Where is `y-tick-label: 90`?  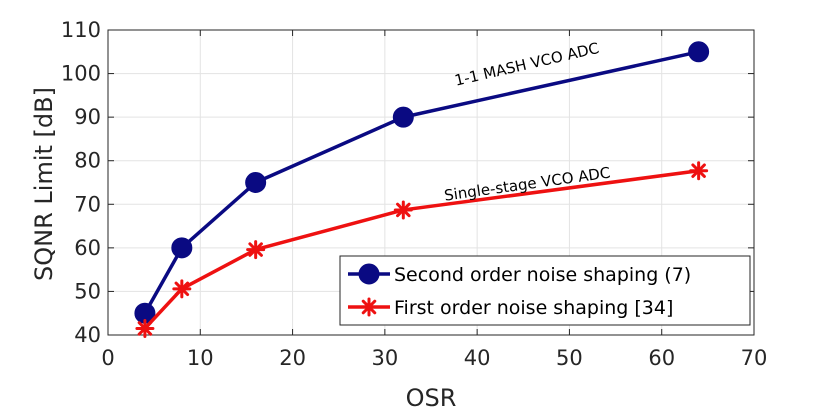 y-tick-label: 90 is located at coordinates (87, 117).